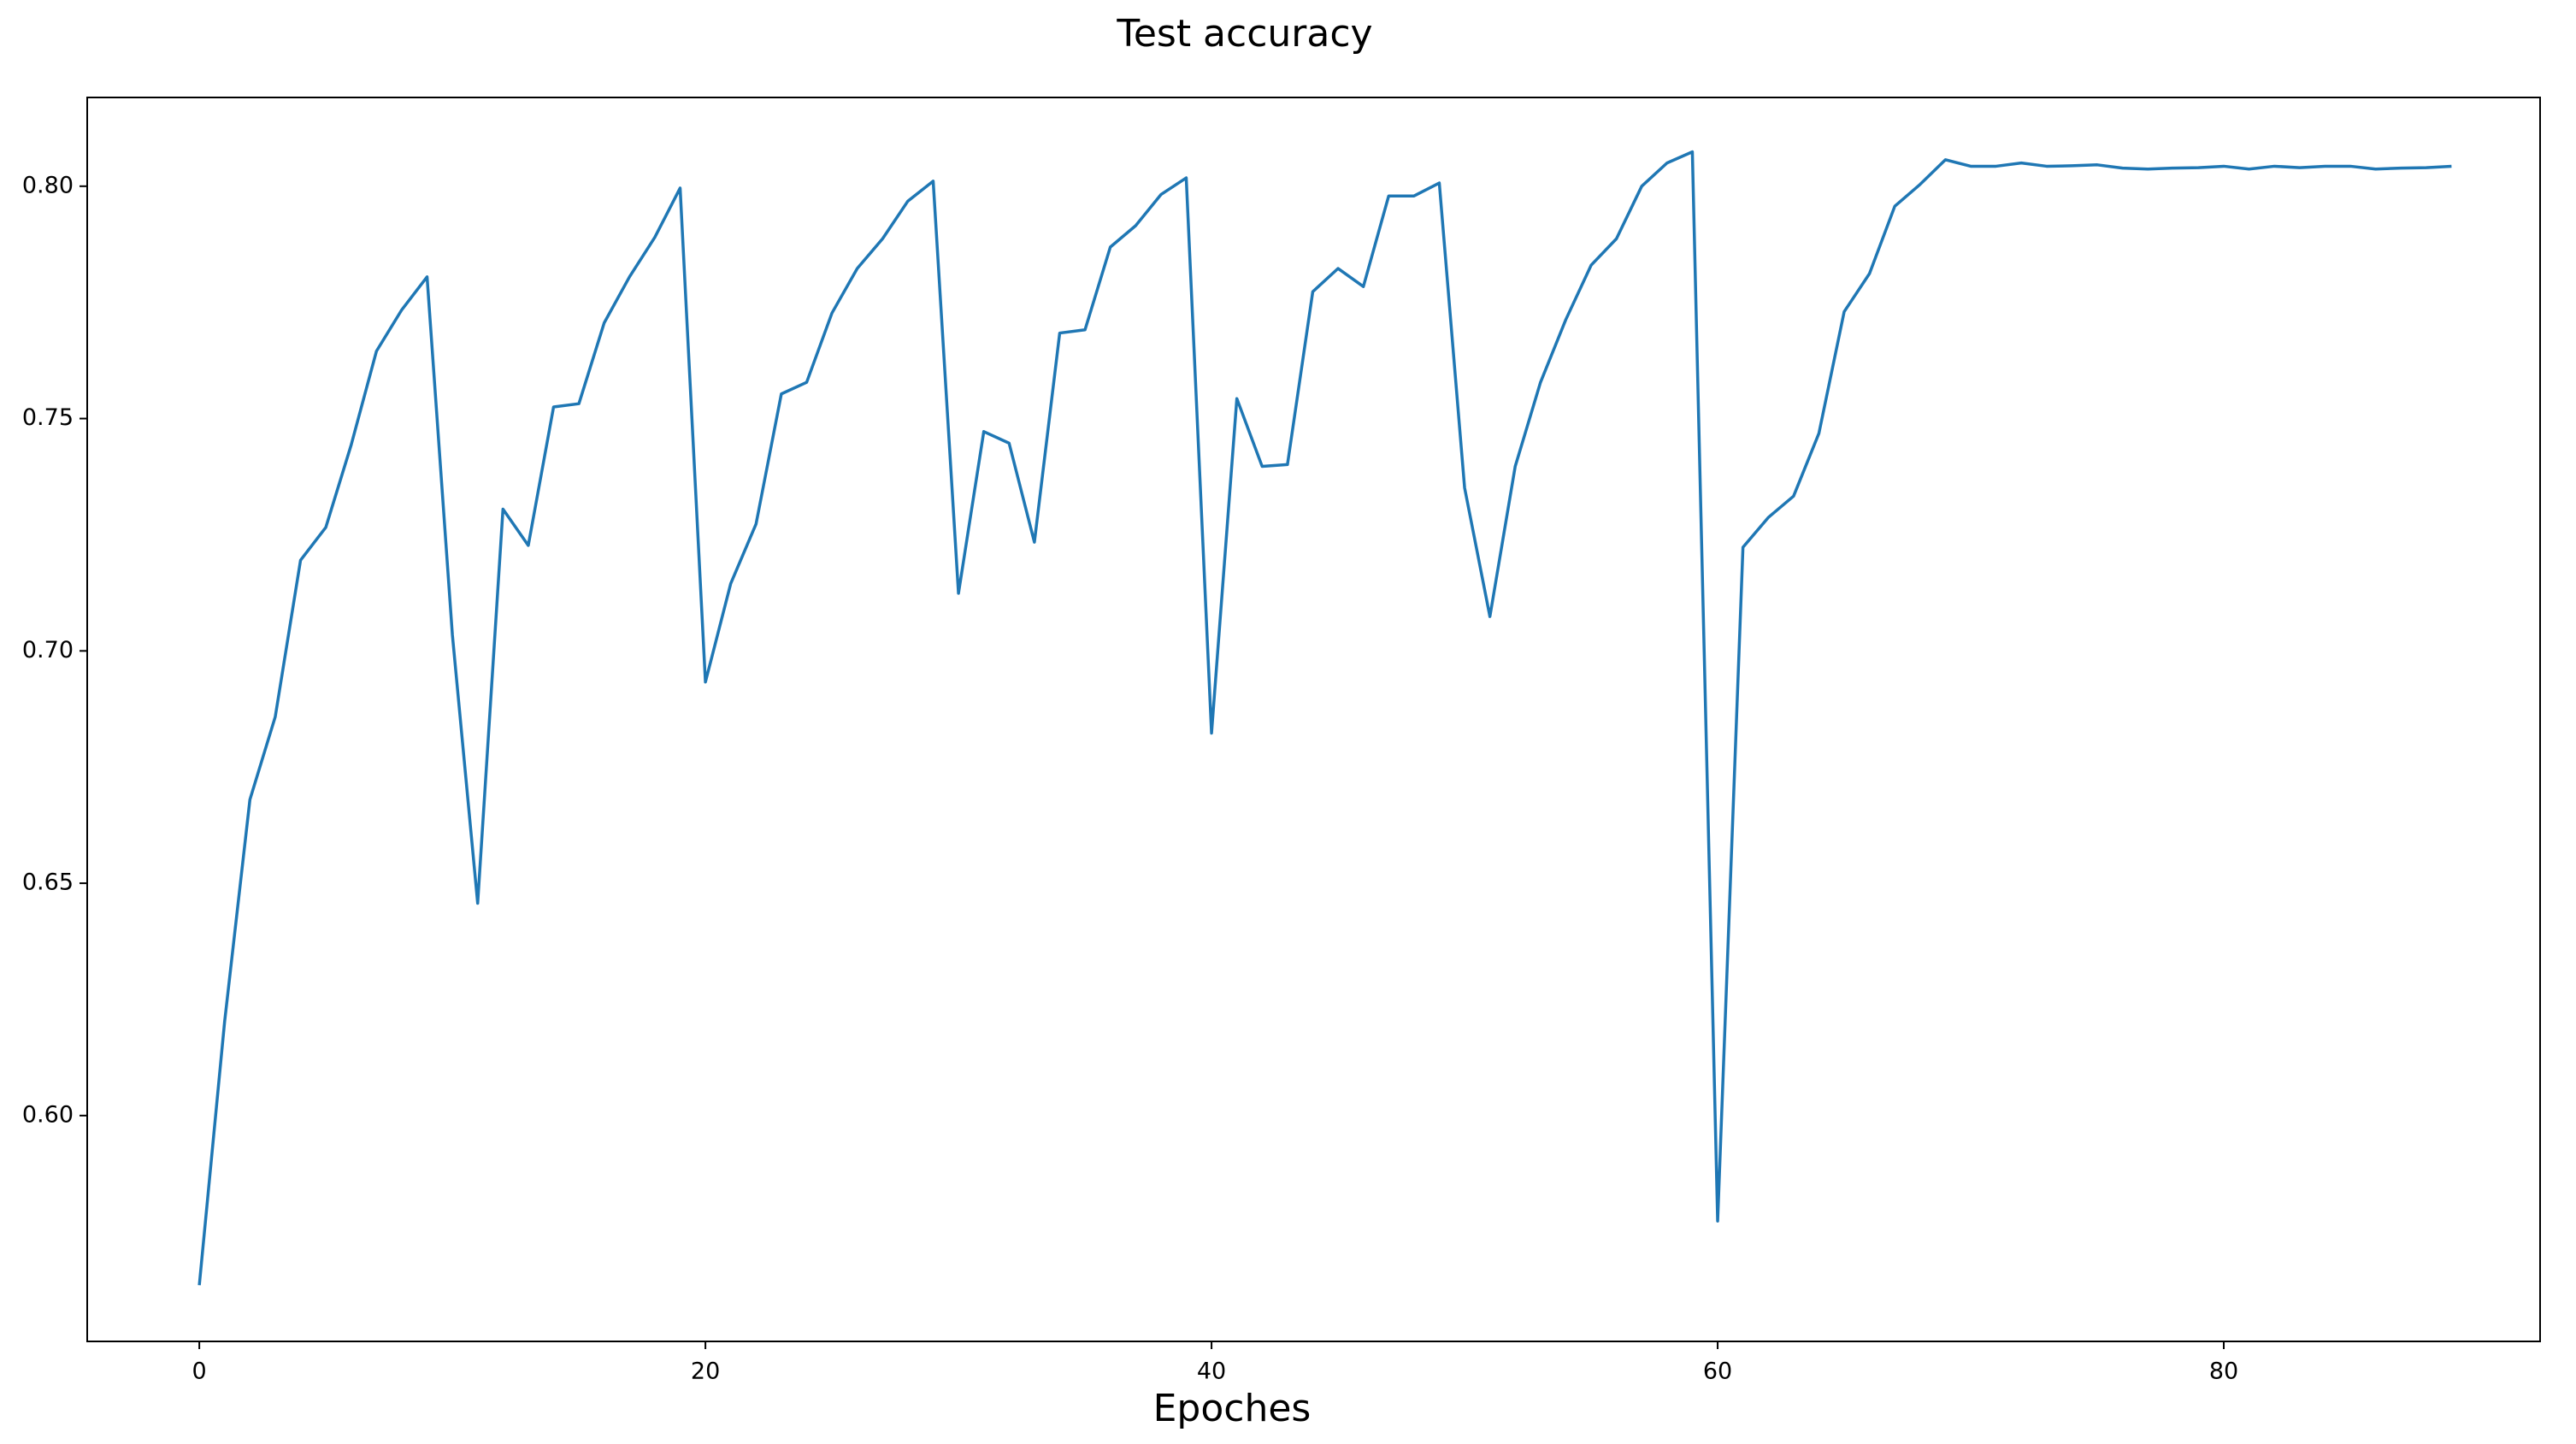  What do you see at coordinates (48, 650) in the screenshot?
I see `y-tick-label: 0.70` at bounding box center [48, 650].